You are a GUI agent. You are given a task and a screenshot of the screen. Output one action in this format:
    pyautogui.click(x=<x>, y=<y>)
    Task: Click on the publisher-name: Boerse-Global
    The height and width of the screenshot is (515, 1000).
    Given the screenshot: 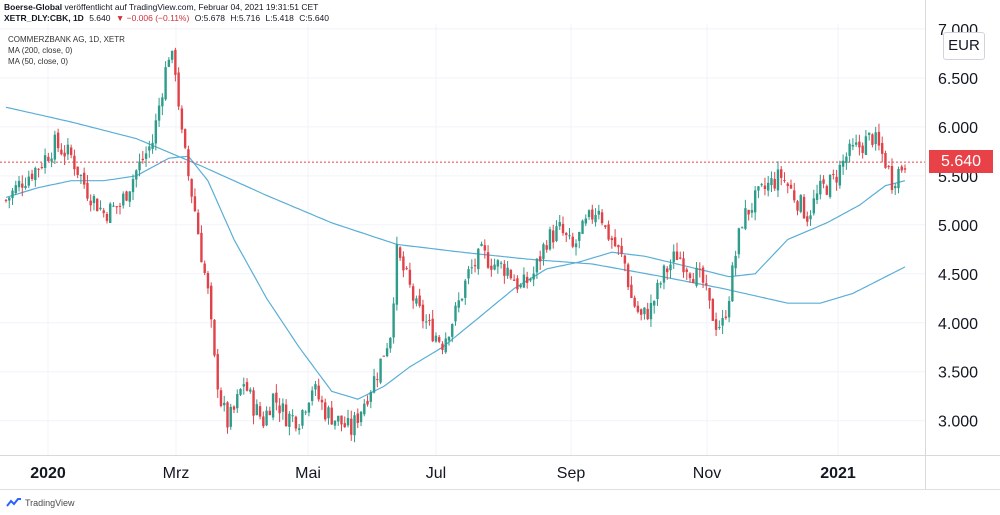 What is the action you would take?
    pyautogui.click(x=33, y=7)
    